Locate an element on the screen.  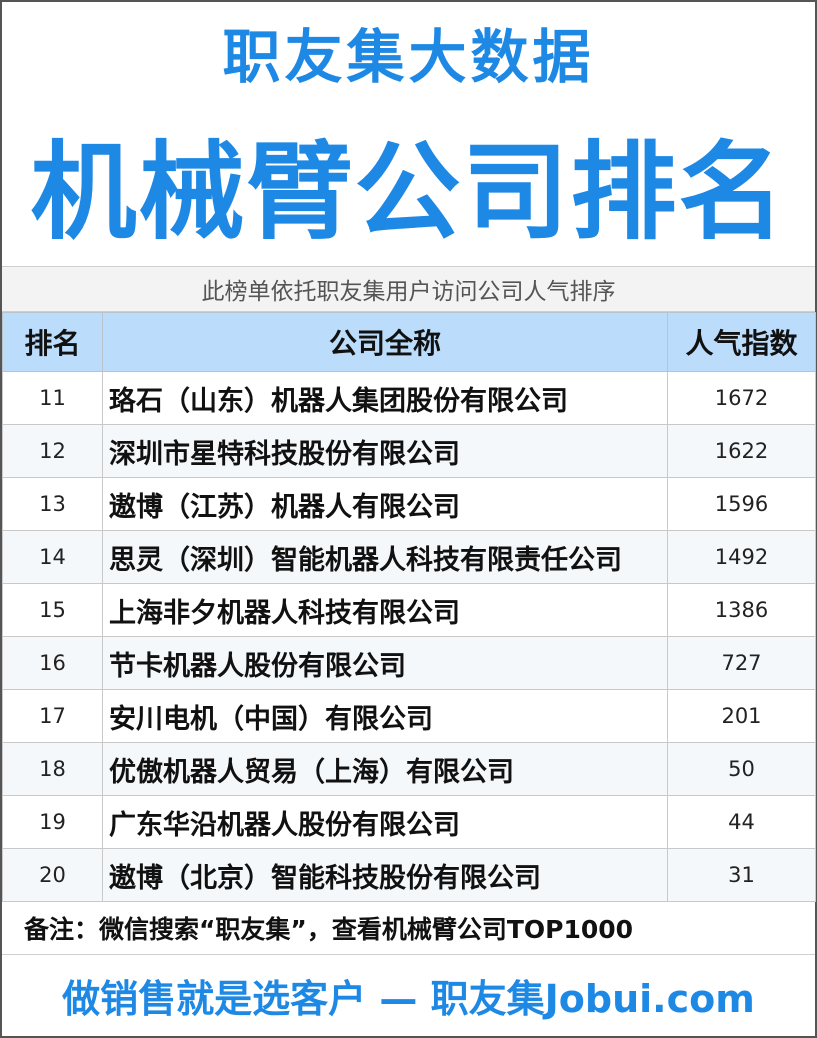
table-header-row: 排名 公司全称 人气指数 is located at coordinates (409, 342).